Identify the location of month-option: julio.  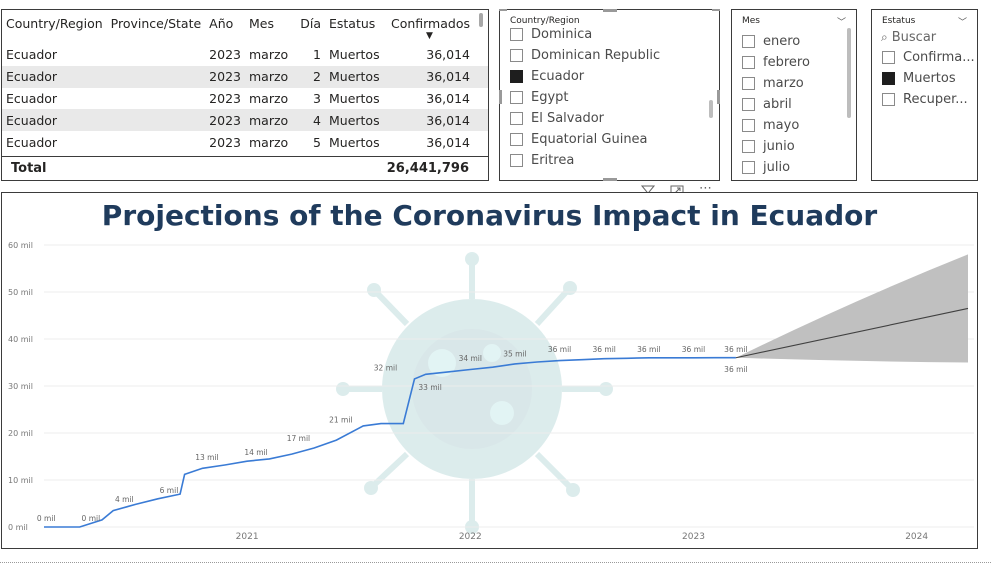
(776, 167).